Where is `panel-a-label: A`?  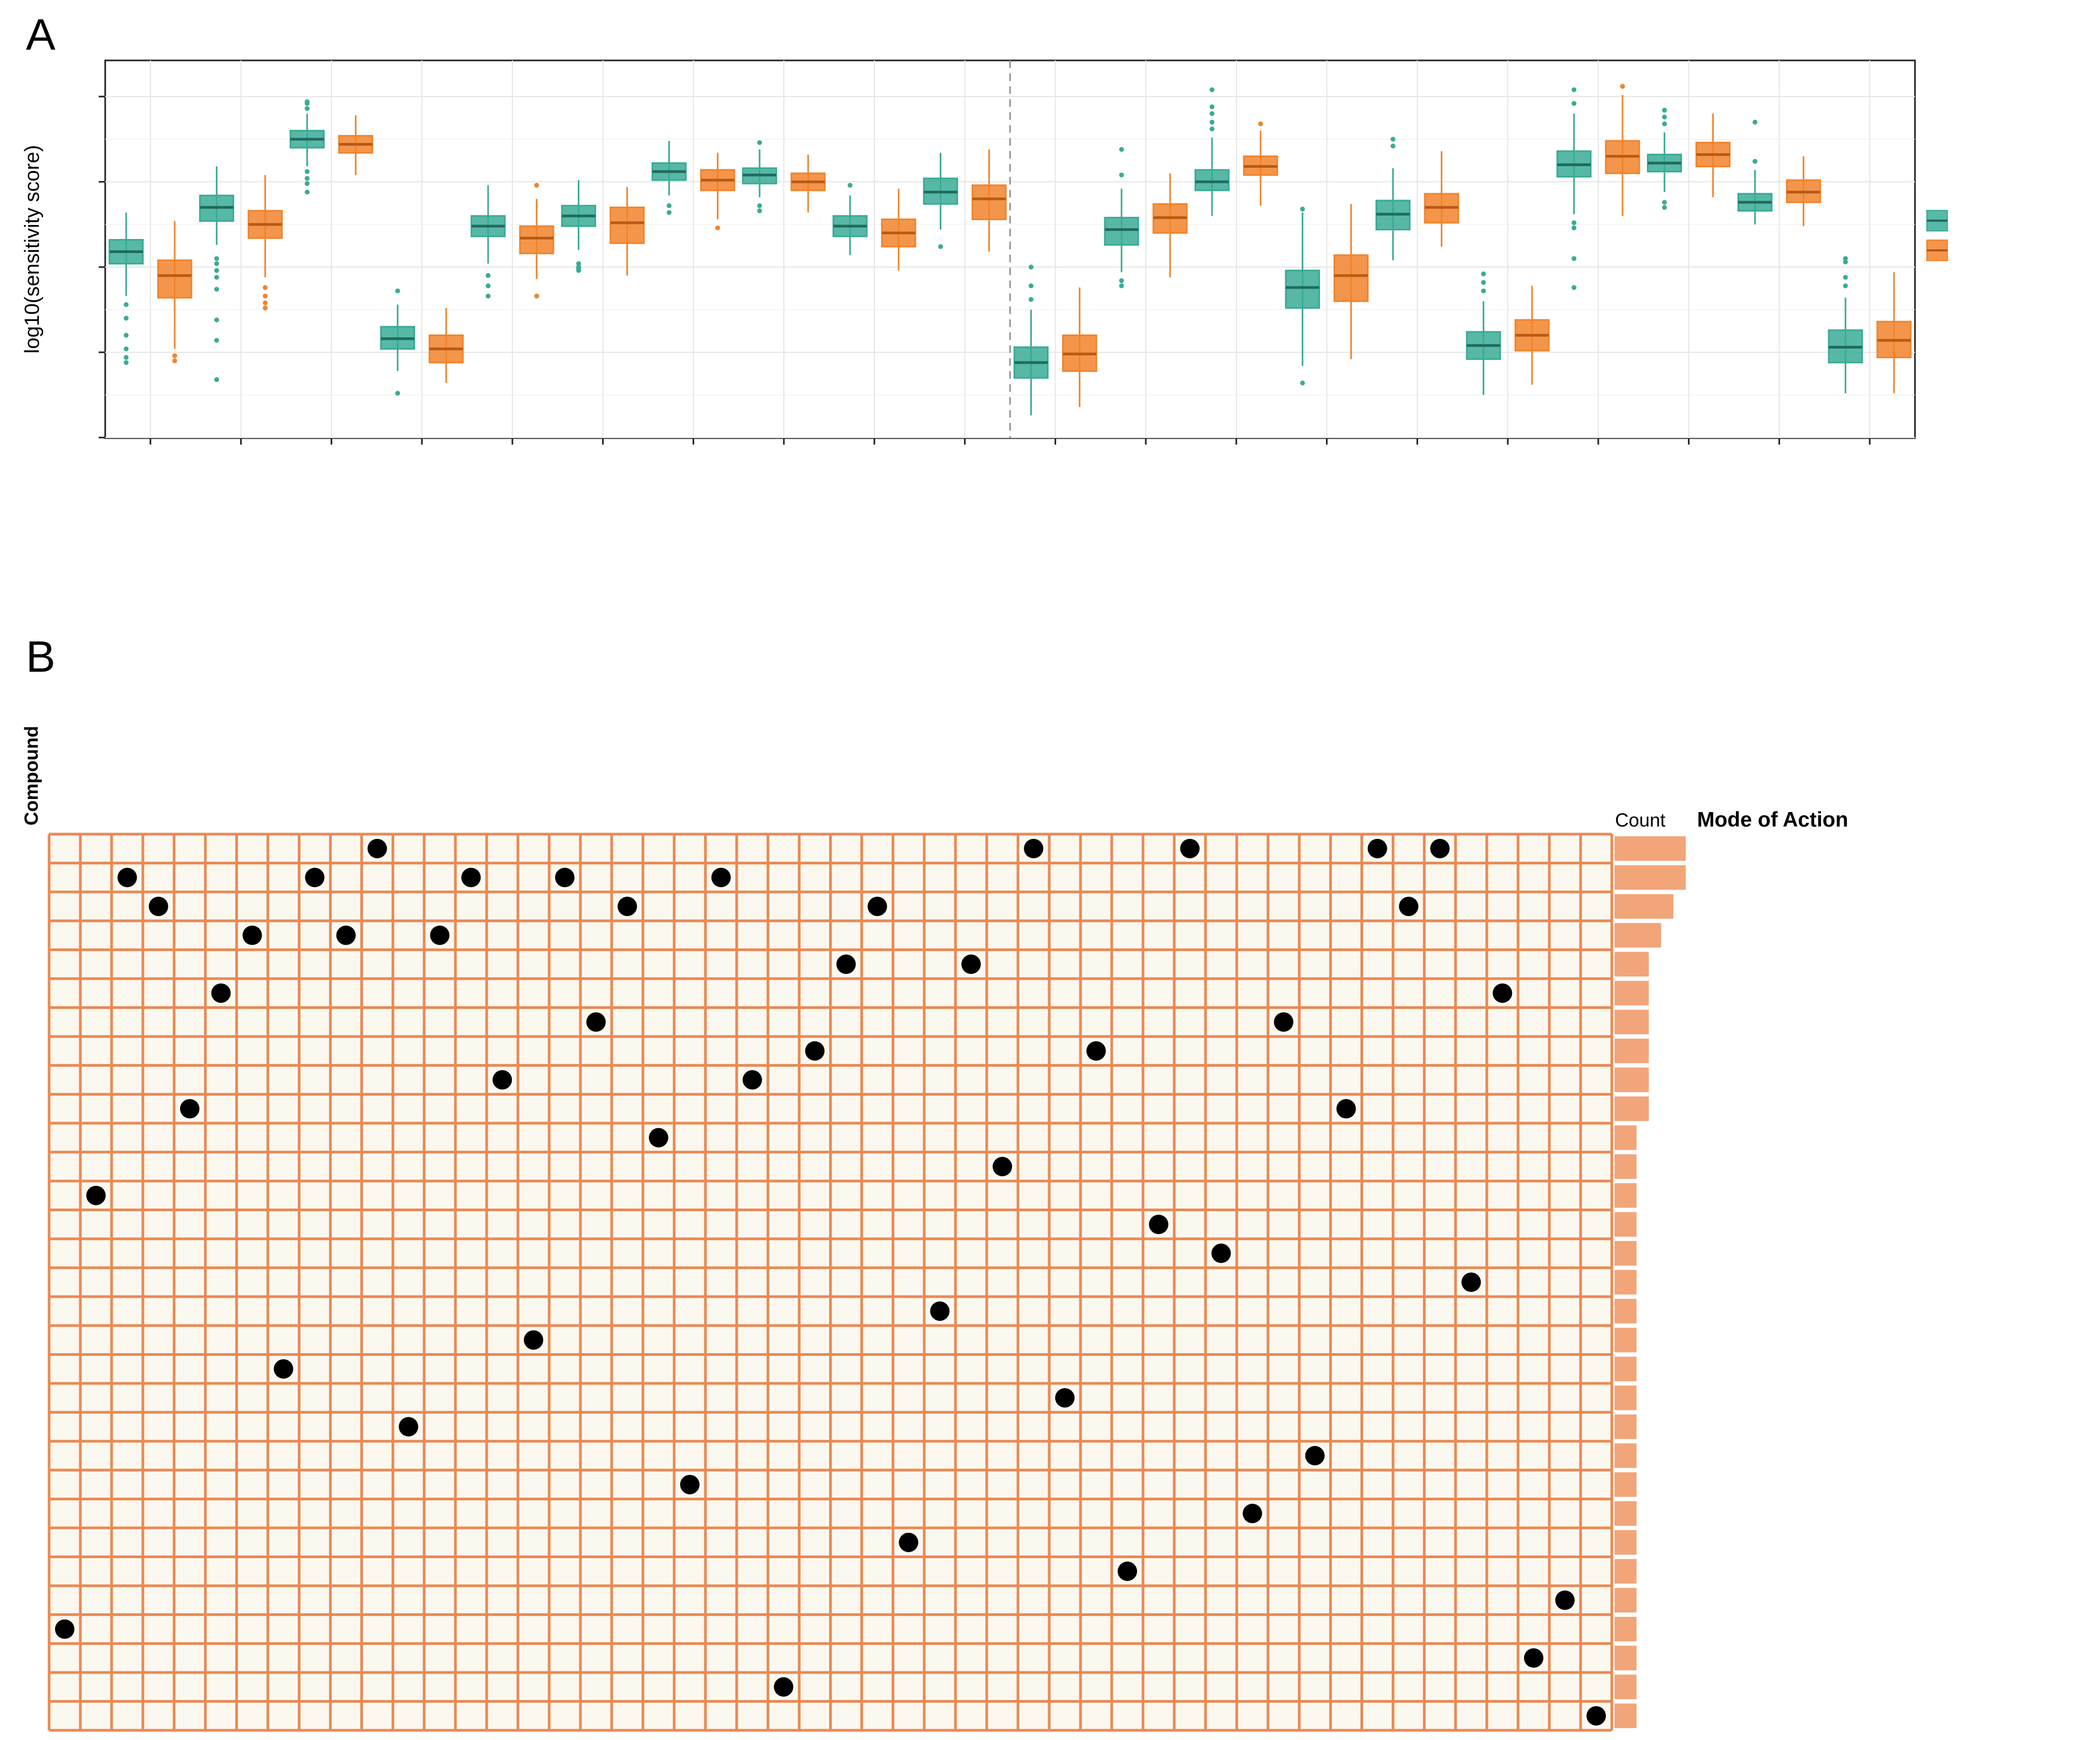 panel-a-label: A is located at coordinates (41, 35).